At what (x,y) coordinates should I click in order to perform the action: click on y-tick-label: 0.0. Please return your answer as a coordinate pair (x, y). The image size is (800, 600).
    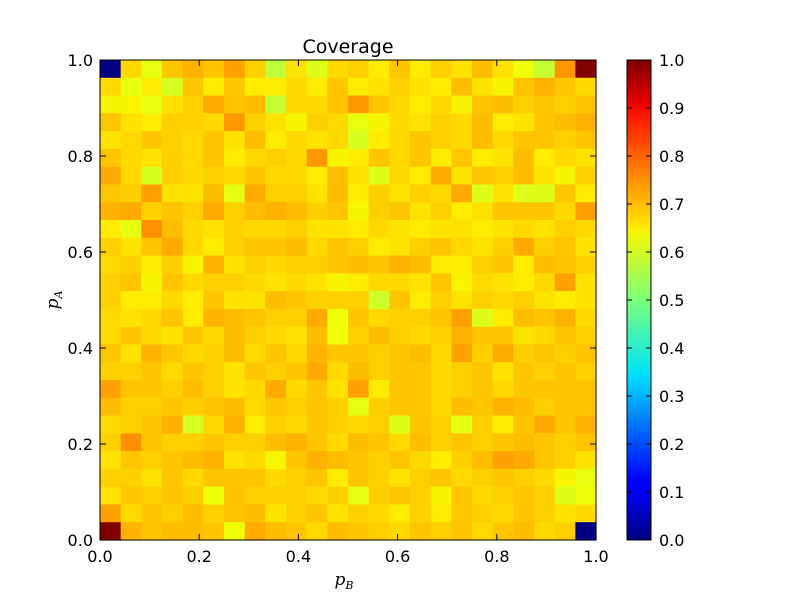
    Looking at the image, I should click on (80, 540).